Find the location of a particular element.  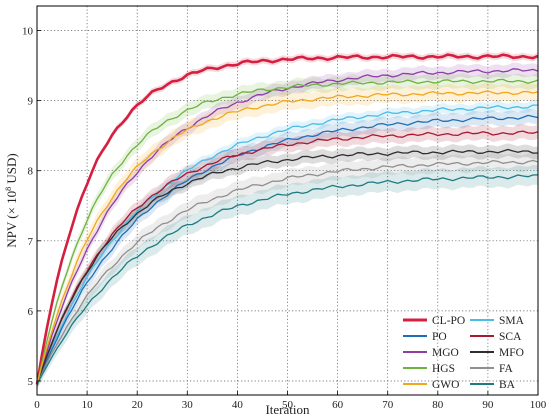

x-axis-label: Iteration is located at coordinates (287, 409).